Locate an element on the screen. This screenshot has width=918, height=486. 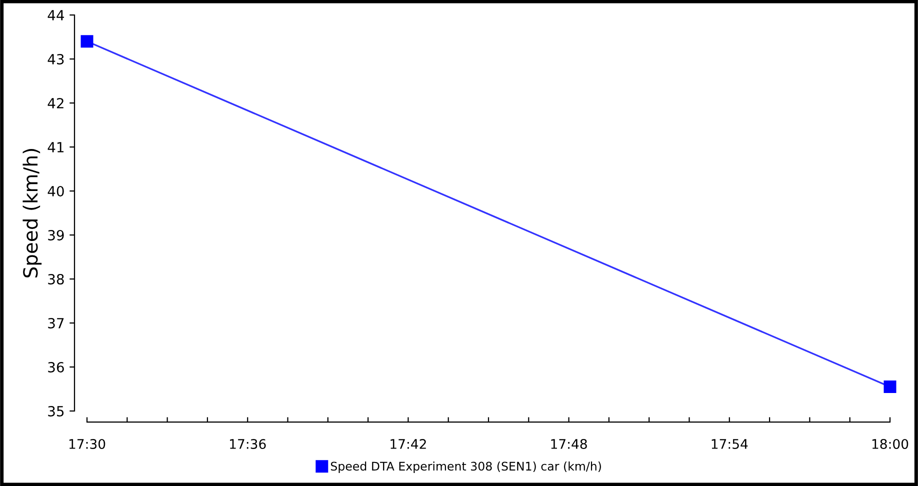
y-tick-label: 39 is located at coordinates (56, 235).